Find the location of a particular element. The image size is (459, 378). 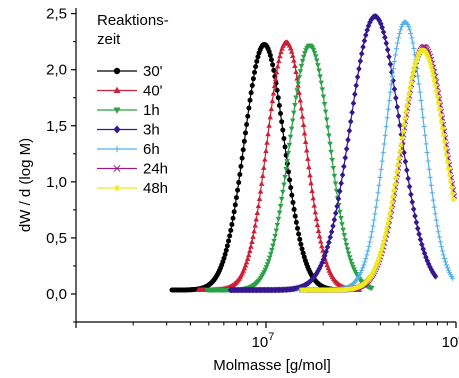

y-axis-label: dW / d (log M) is located at coordinates (25, 185).